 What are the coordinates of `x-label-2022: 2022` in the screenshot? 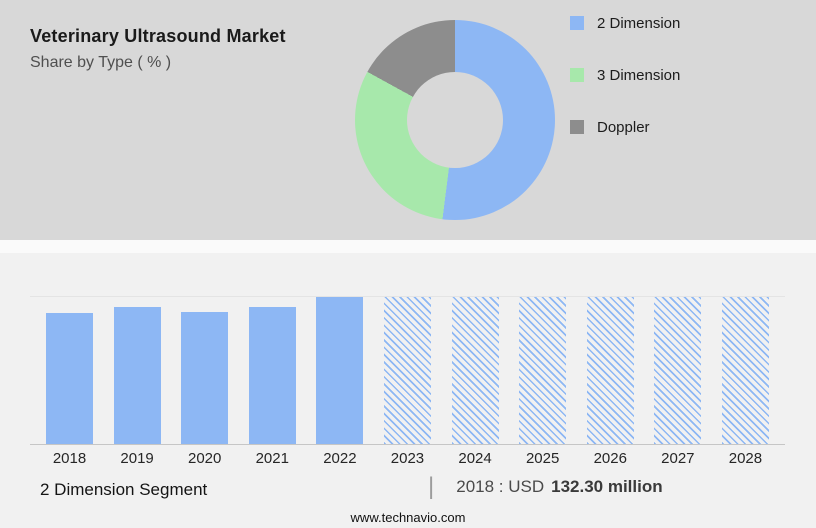 It's located at (340, 458).